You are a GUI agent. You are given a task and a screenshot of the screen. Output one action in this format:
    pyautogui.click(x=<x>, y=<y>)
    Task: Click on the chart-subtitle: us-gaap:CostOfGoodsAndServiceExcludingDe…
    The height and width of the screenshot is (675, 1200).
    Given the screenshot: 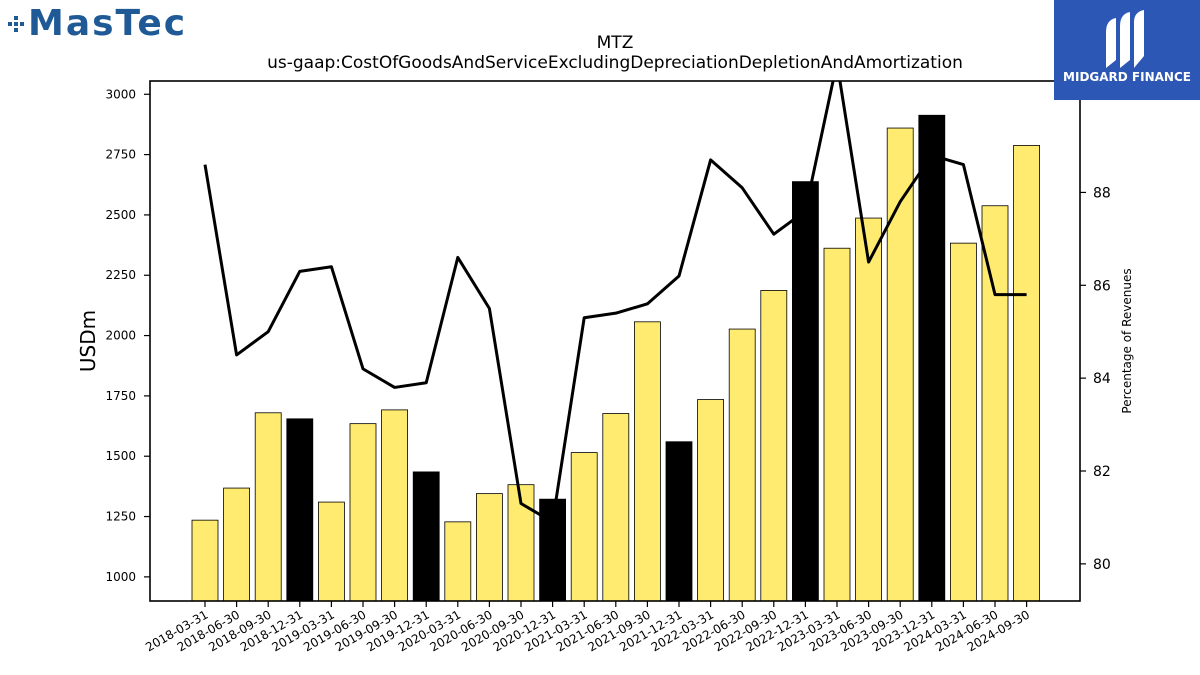 What is the action you would take?
    pyautogui.click(x=615, y=63)
    